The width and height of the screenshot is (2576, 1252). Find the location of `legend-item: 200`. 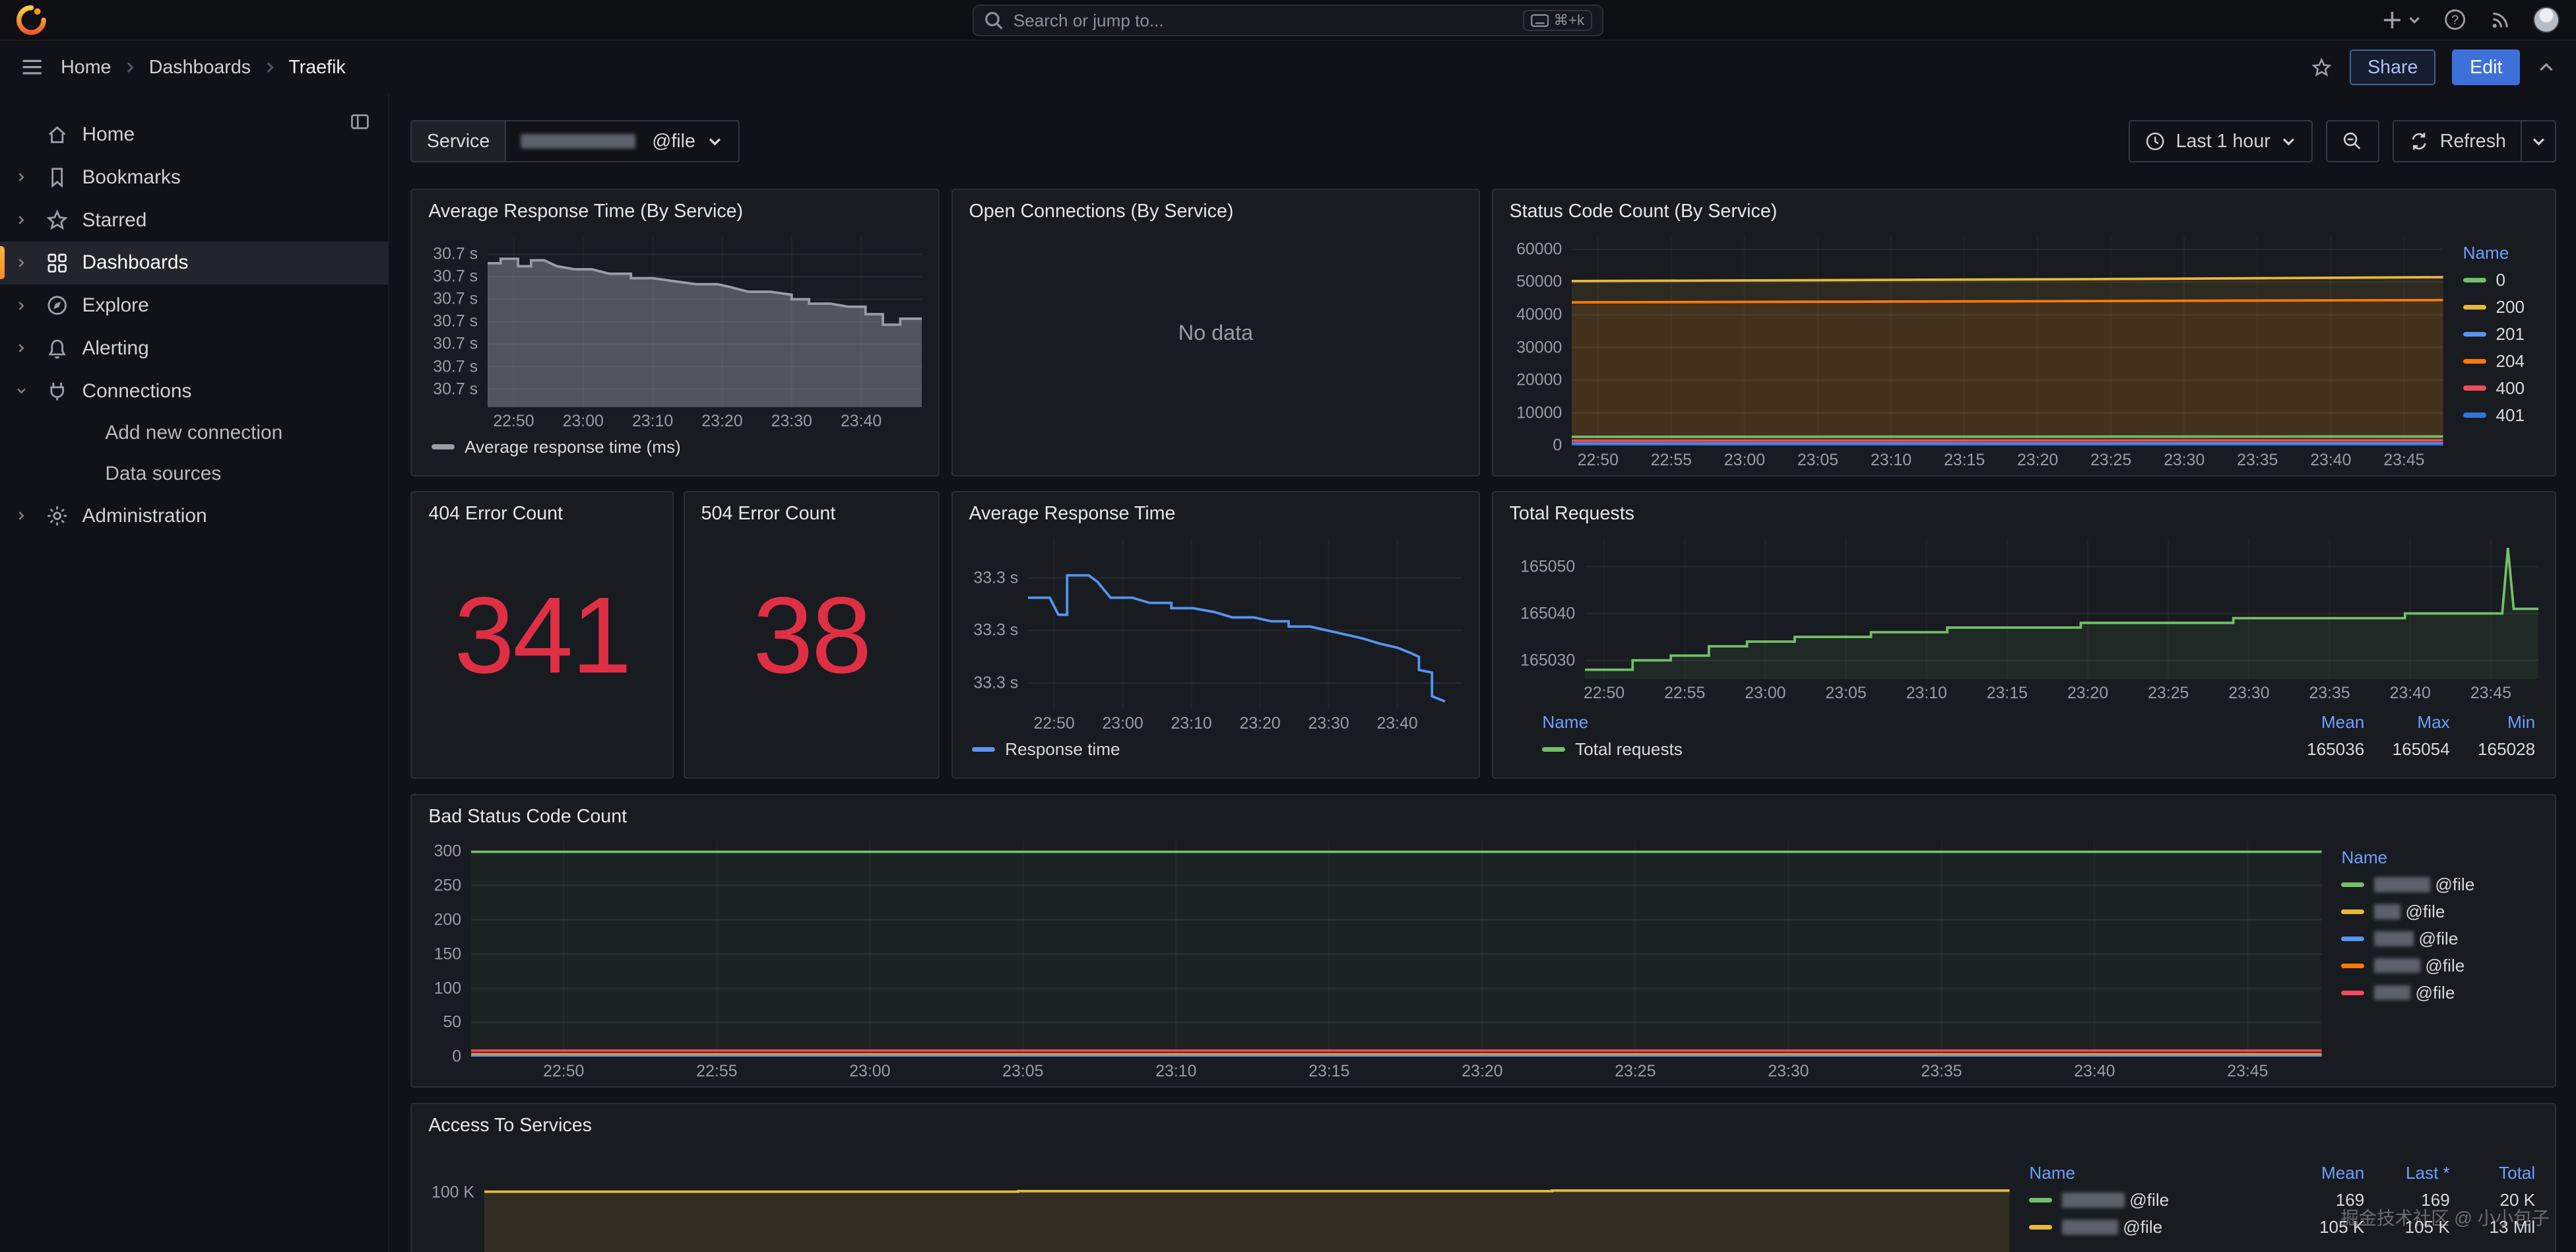

legend-item: 200 is located at coordinates (2501, 307).